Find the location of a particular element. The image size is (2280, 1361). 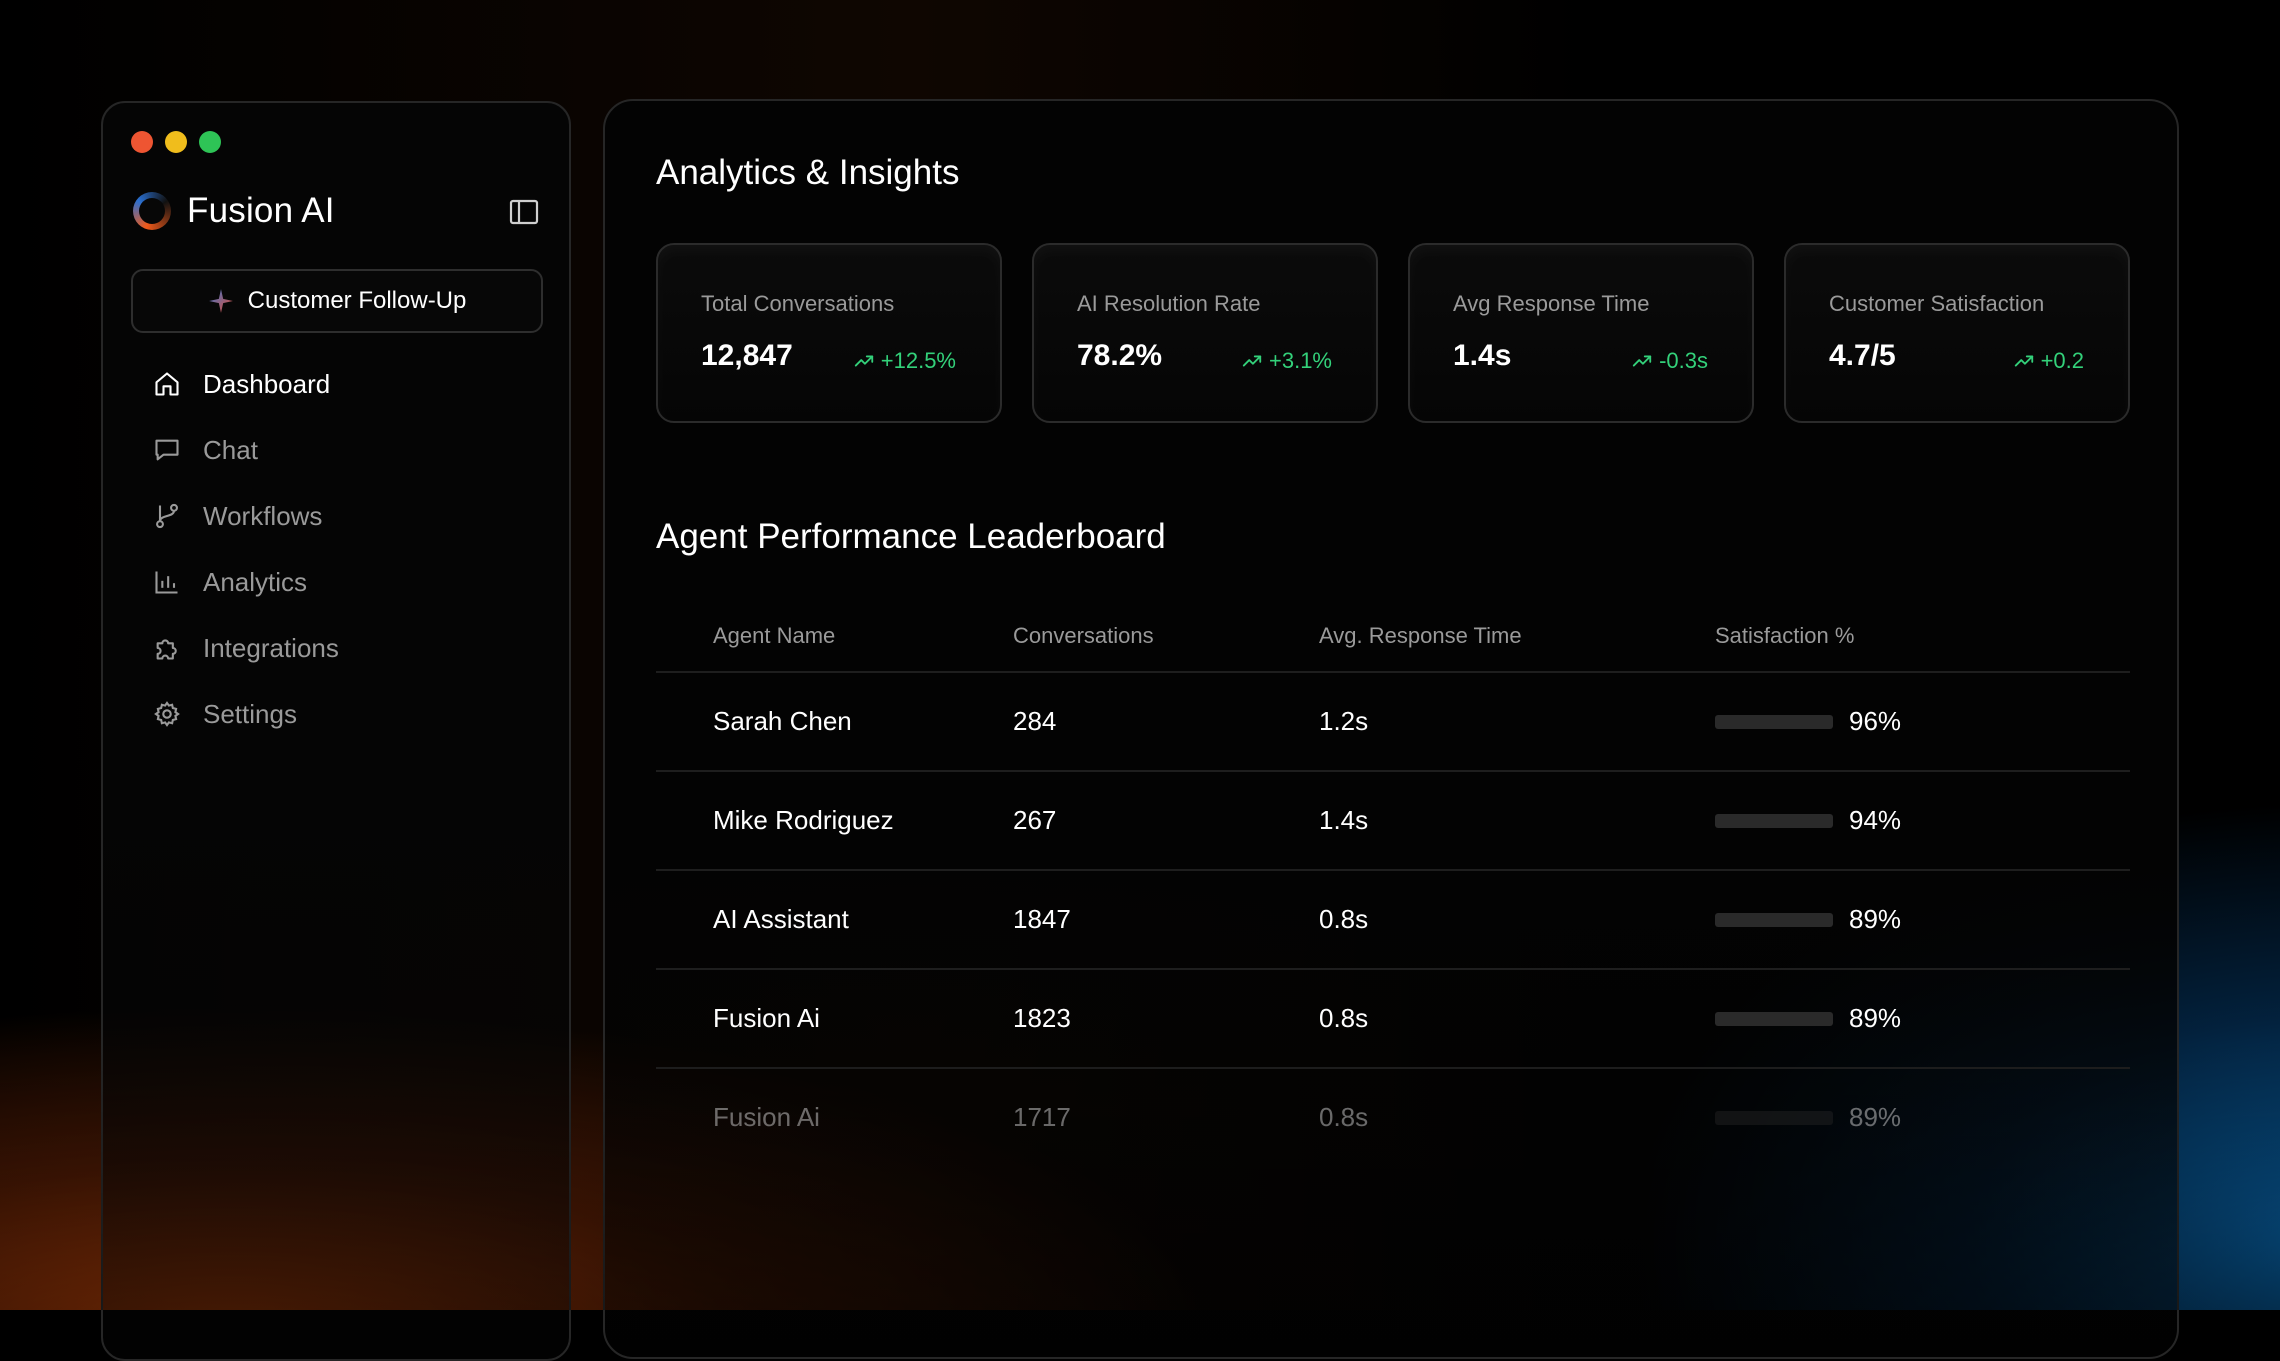

table-row: Sarah Chen 284 1.2s 96% is located at coordinates (1393, 722).